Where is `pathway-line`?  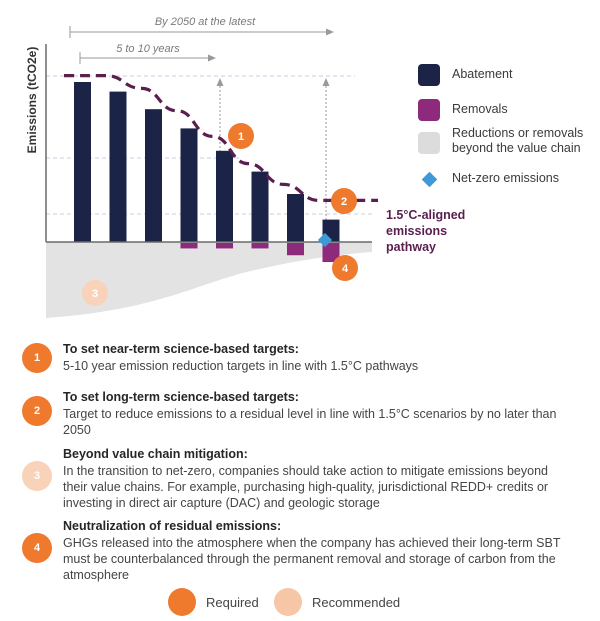
pathway-line is located at coordinates (220, 138).